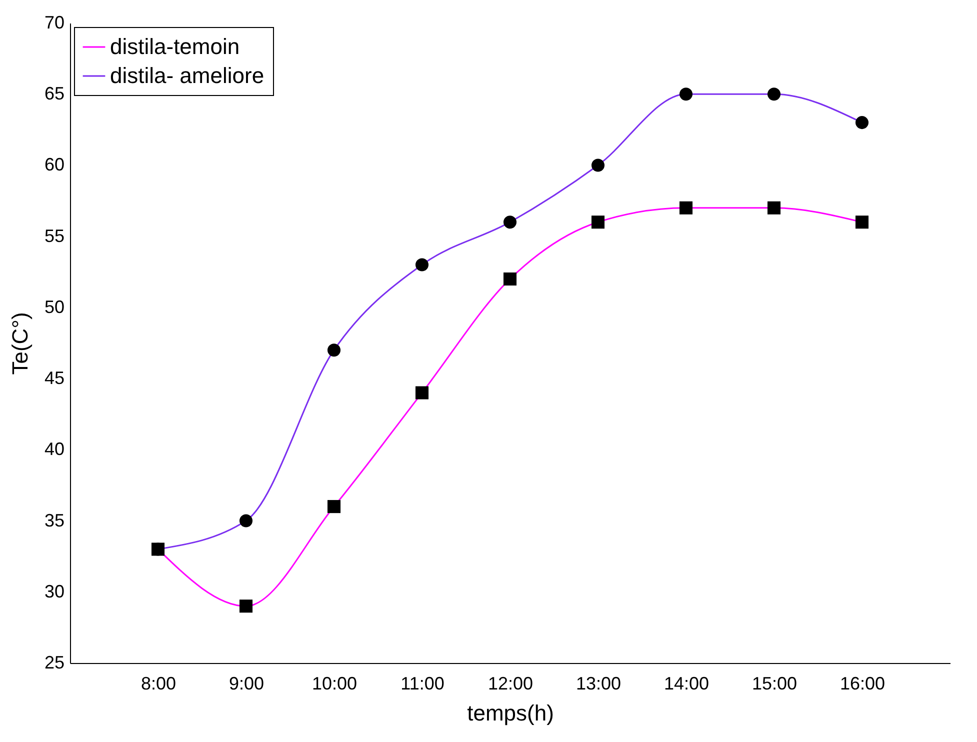 The height and width of the screenshot is (742, 977). What do you see at coordinates (54, 164) in the screenshot?
I see `y-tick-label: 60` at bounding box center [54, 164].